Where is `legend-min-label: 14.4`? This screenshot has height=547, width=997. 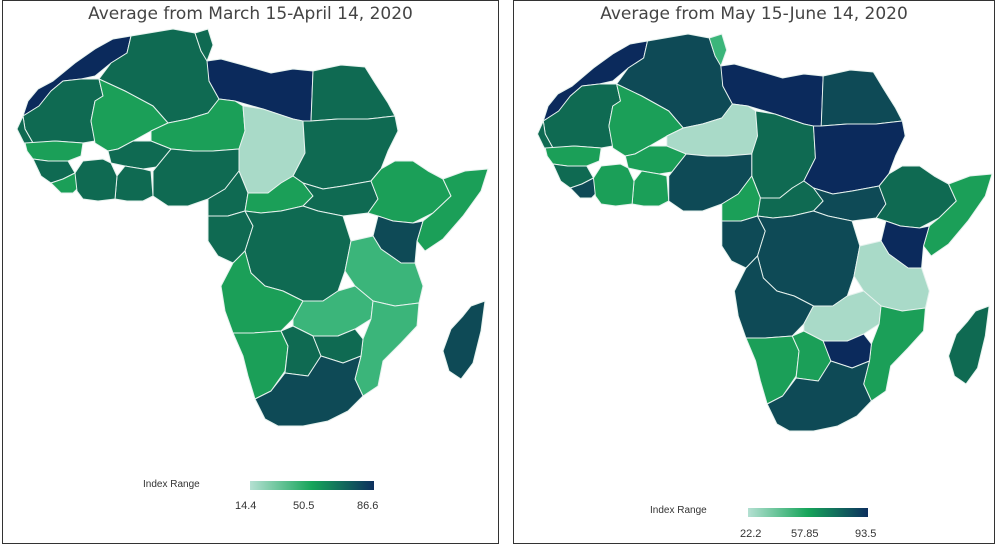 legend-min-label: 14.4 is located at coordinates (246, 506).